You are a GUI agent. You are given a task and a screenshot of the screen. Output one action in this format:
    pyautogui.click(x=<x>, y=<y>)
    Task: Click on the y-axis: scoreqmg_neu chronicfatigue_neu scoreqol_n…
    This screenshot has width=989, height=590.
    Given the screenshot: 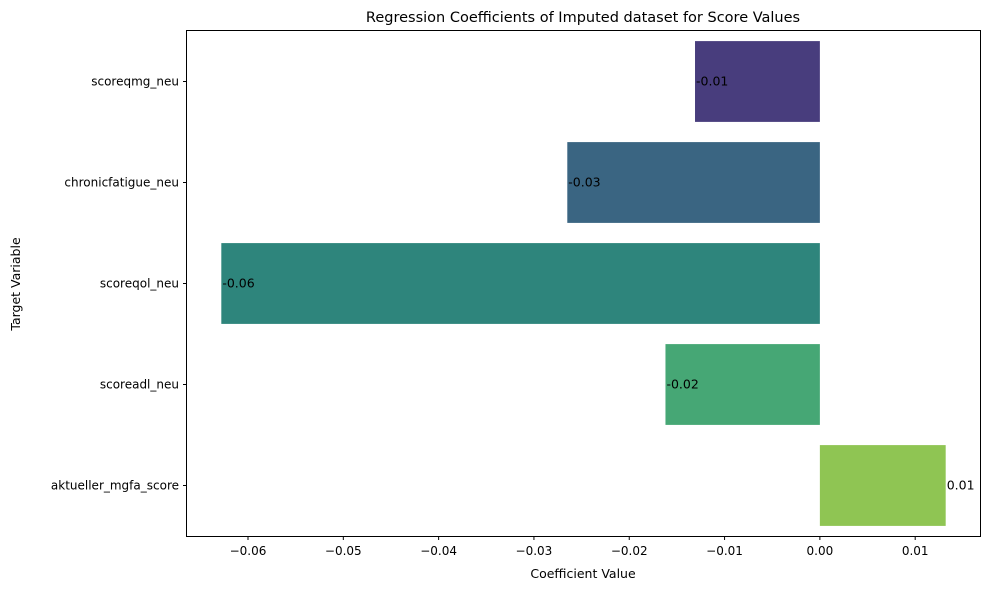 What is the action you would take?
    pyautogui.click(x=119, y=284)
    